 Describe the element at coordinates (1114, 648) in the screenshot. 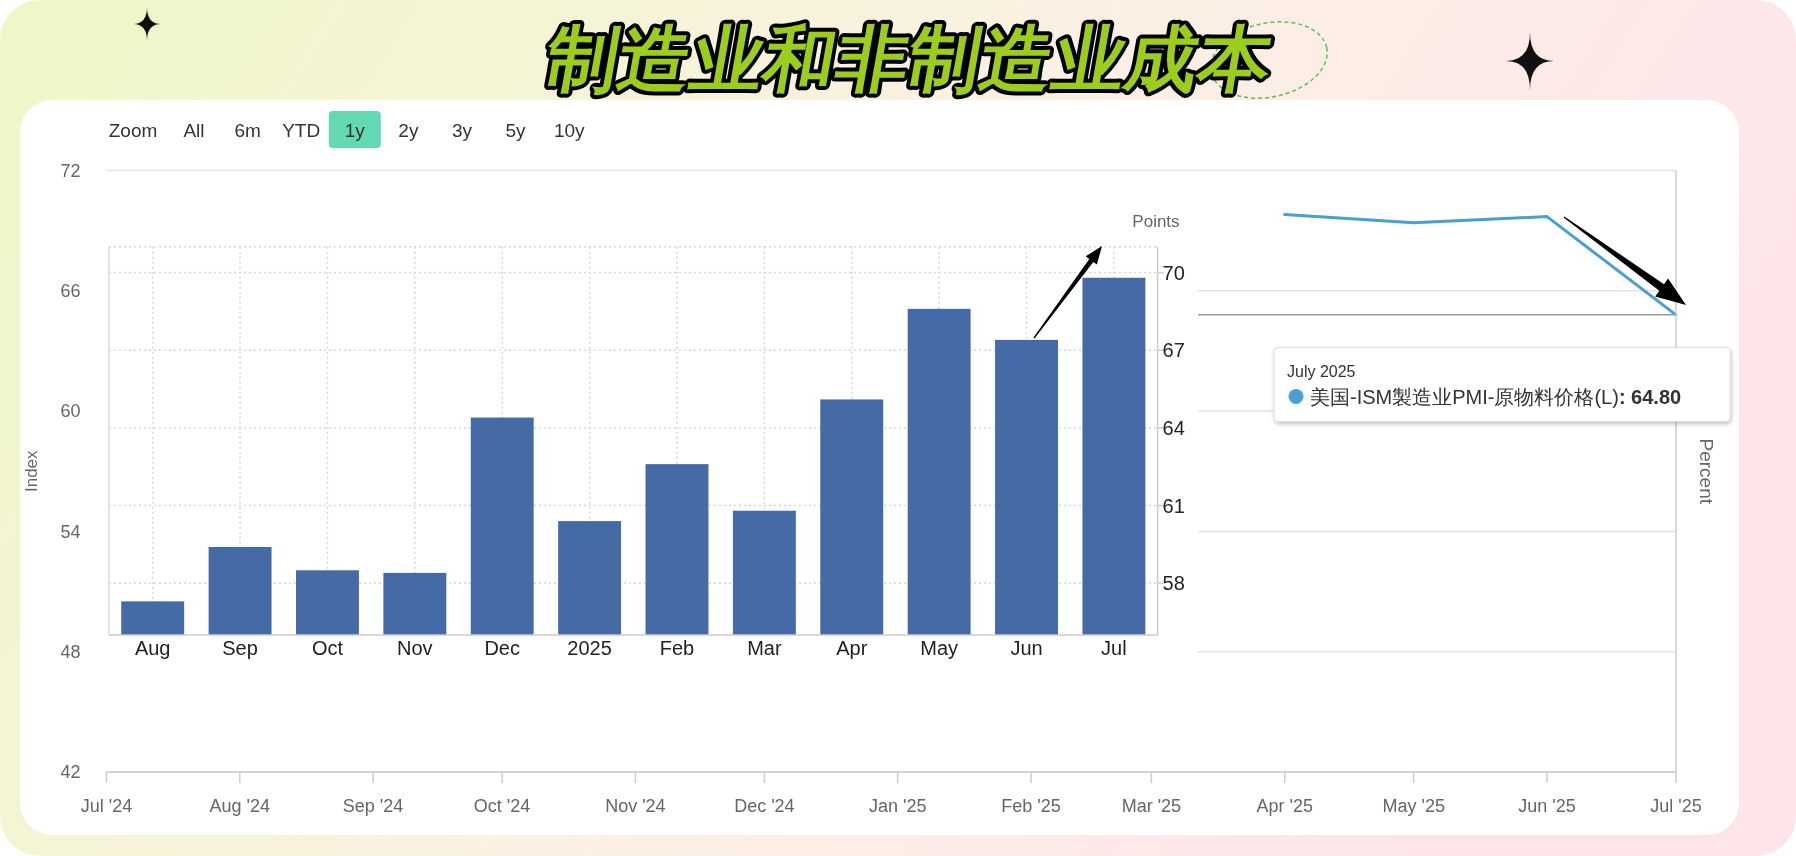

I see `x-tick-label: Jul` at that location.